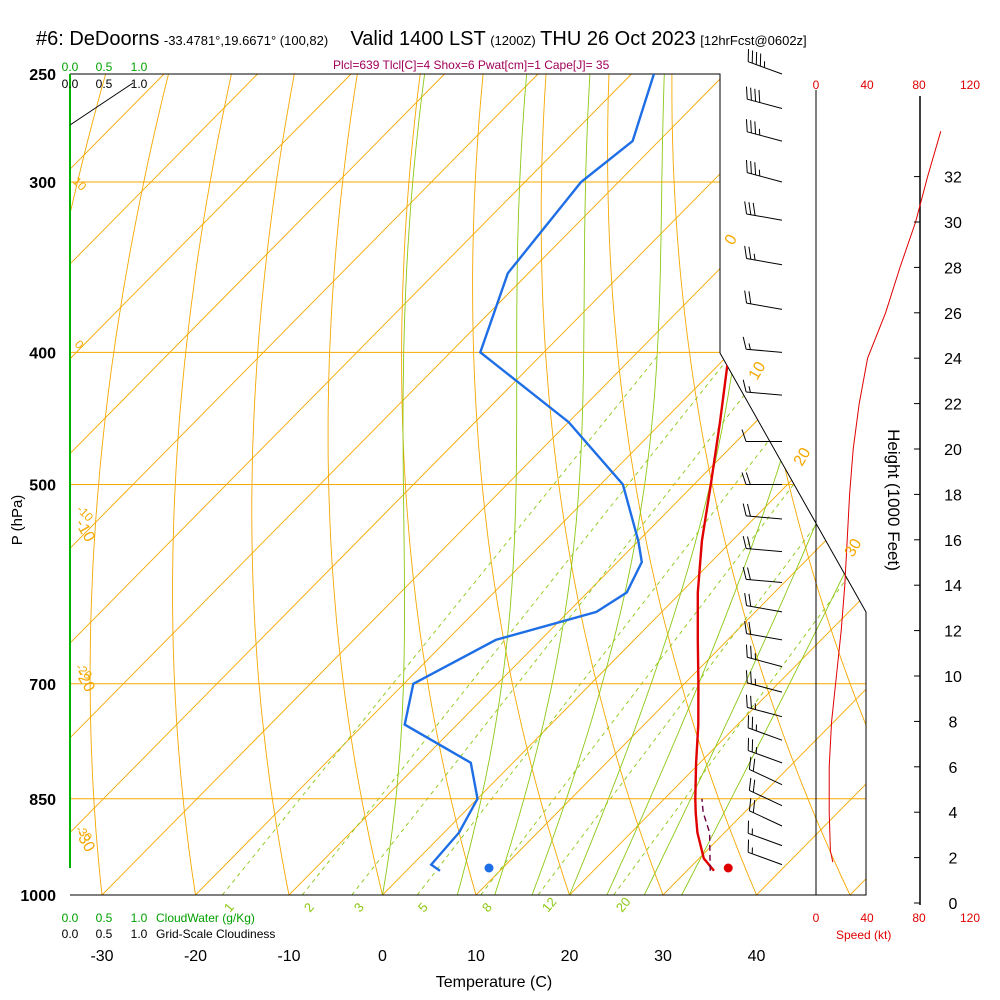  Describe the element at coordinates (953, 450) in the screenshot. I see `height-tick-label: 20` at that location.